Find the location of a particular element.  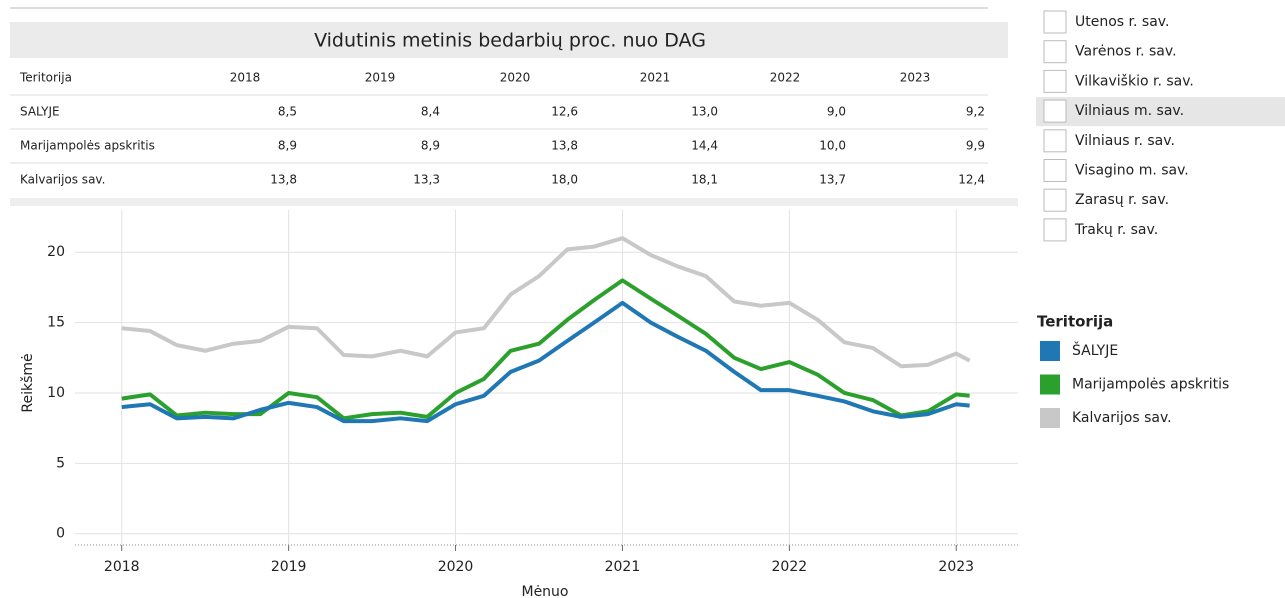

column-header: Teritorija is located at coordinates (45, 78).